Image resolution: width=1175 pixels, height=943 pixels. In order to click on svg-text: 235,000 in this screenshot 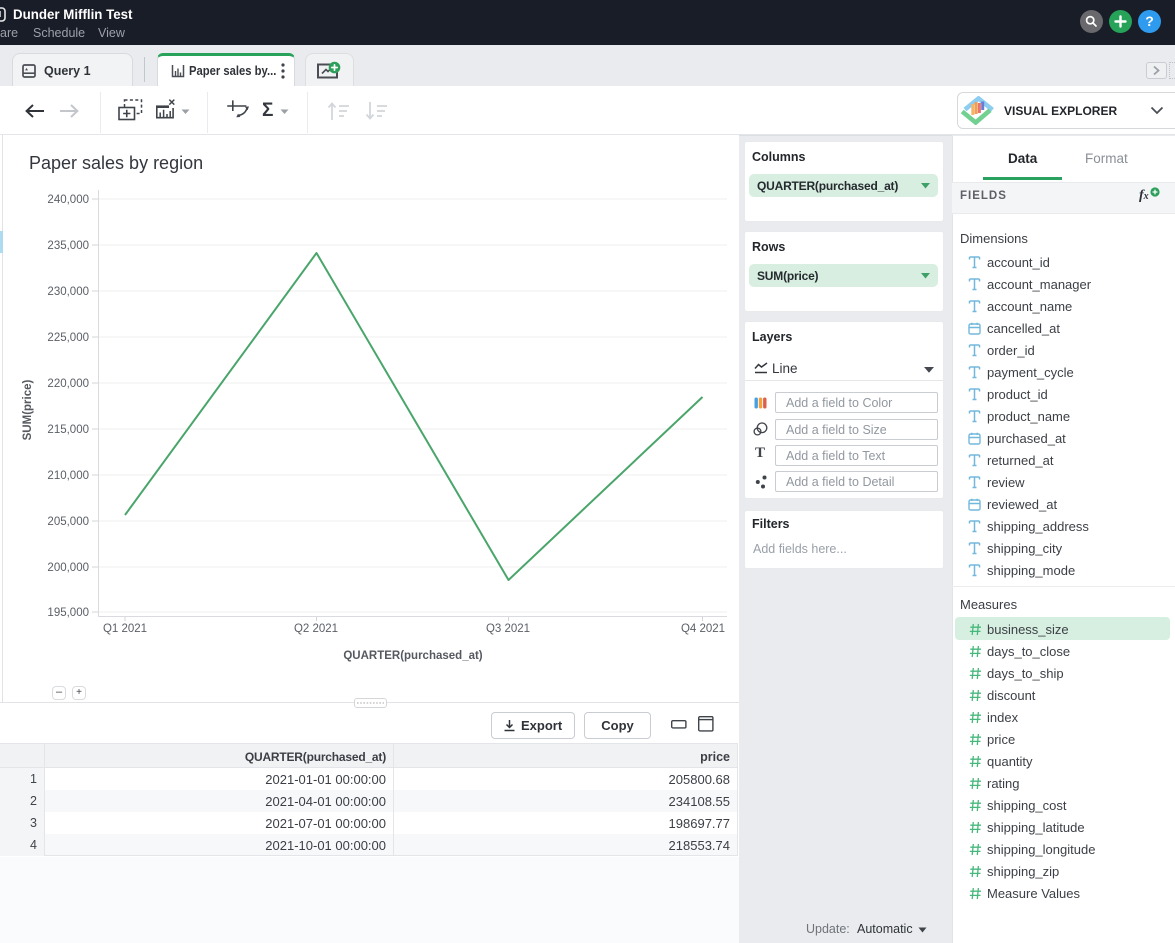, I will do `click(68, 246)`.